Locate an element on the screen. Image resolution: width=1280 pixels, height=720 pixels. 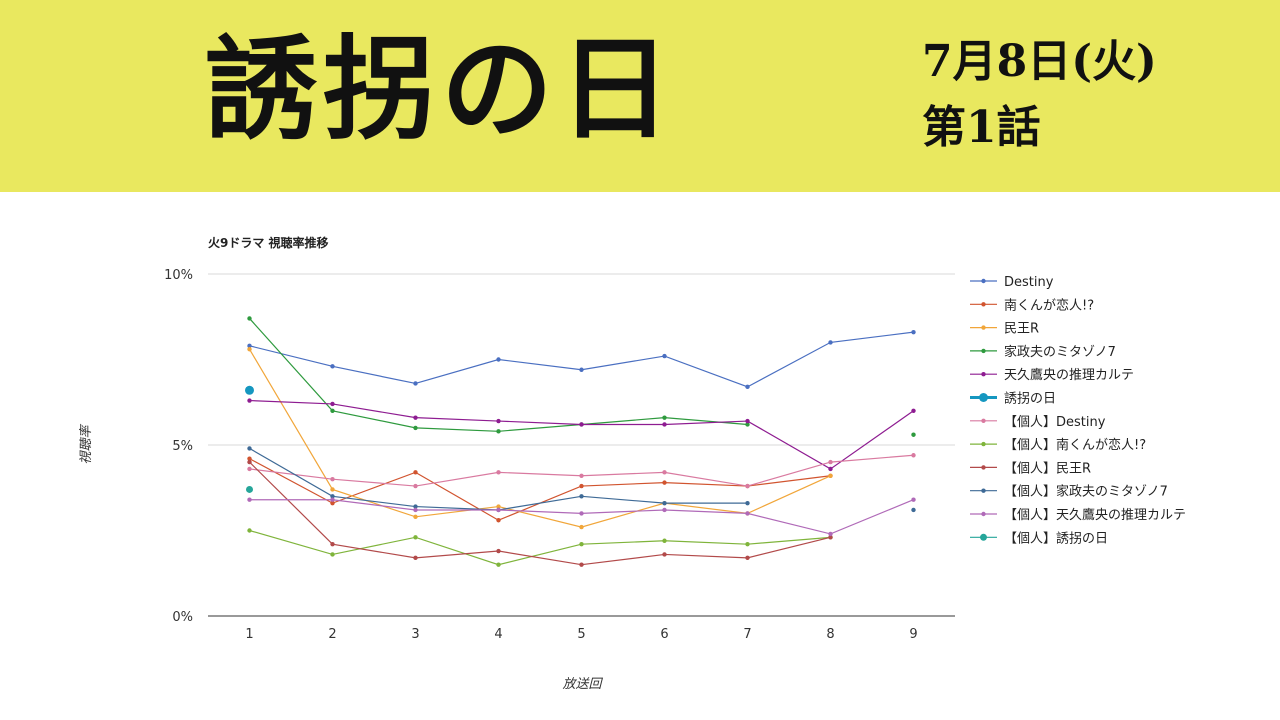
drama-title: 誘拐の日 is located at coordinates (441, 89).